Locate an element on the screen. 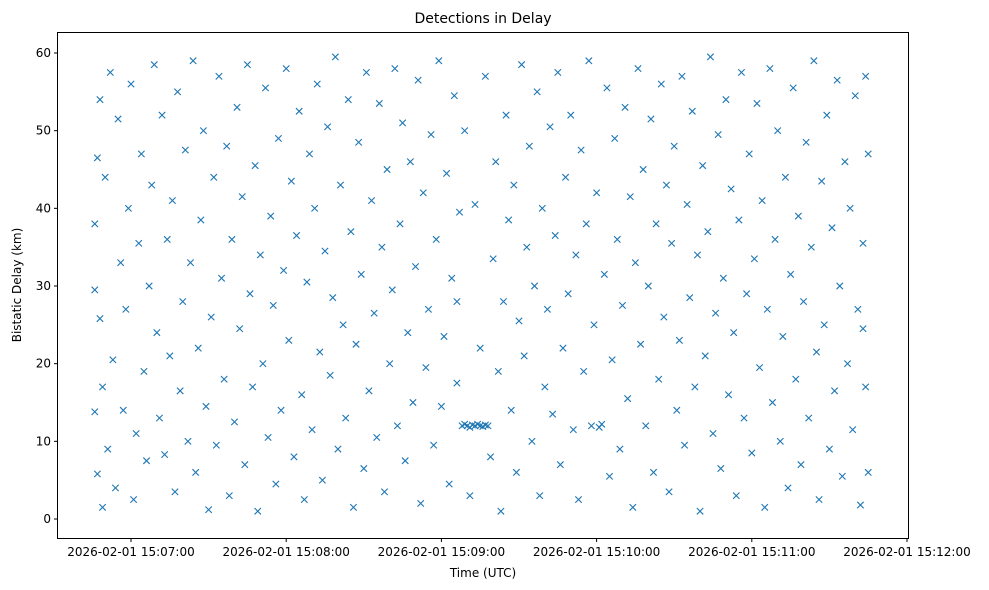 The image size is (989, 590). y-axis-label: Bistatic Delay (km) is located at coordinates (17, 285).